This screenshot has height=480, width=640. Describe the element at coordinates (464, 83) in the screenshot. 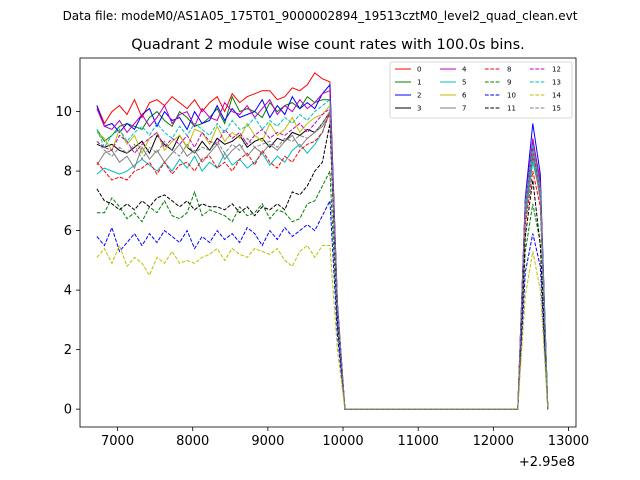

I see `legend-label-5: 5` at that location.